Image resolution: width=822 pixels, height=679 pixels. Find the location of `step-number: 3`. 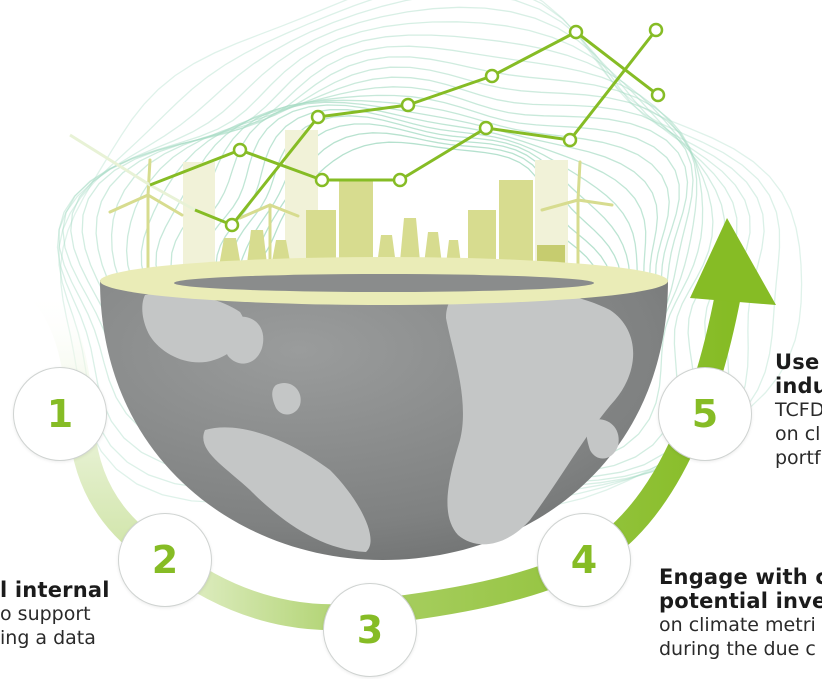

step-number: 3 is located at coordinates (370, 630).